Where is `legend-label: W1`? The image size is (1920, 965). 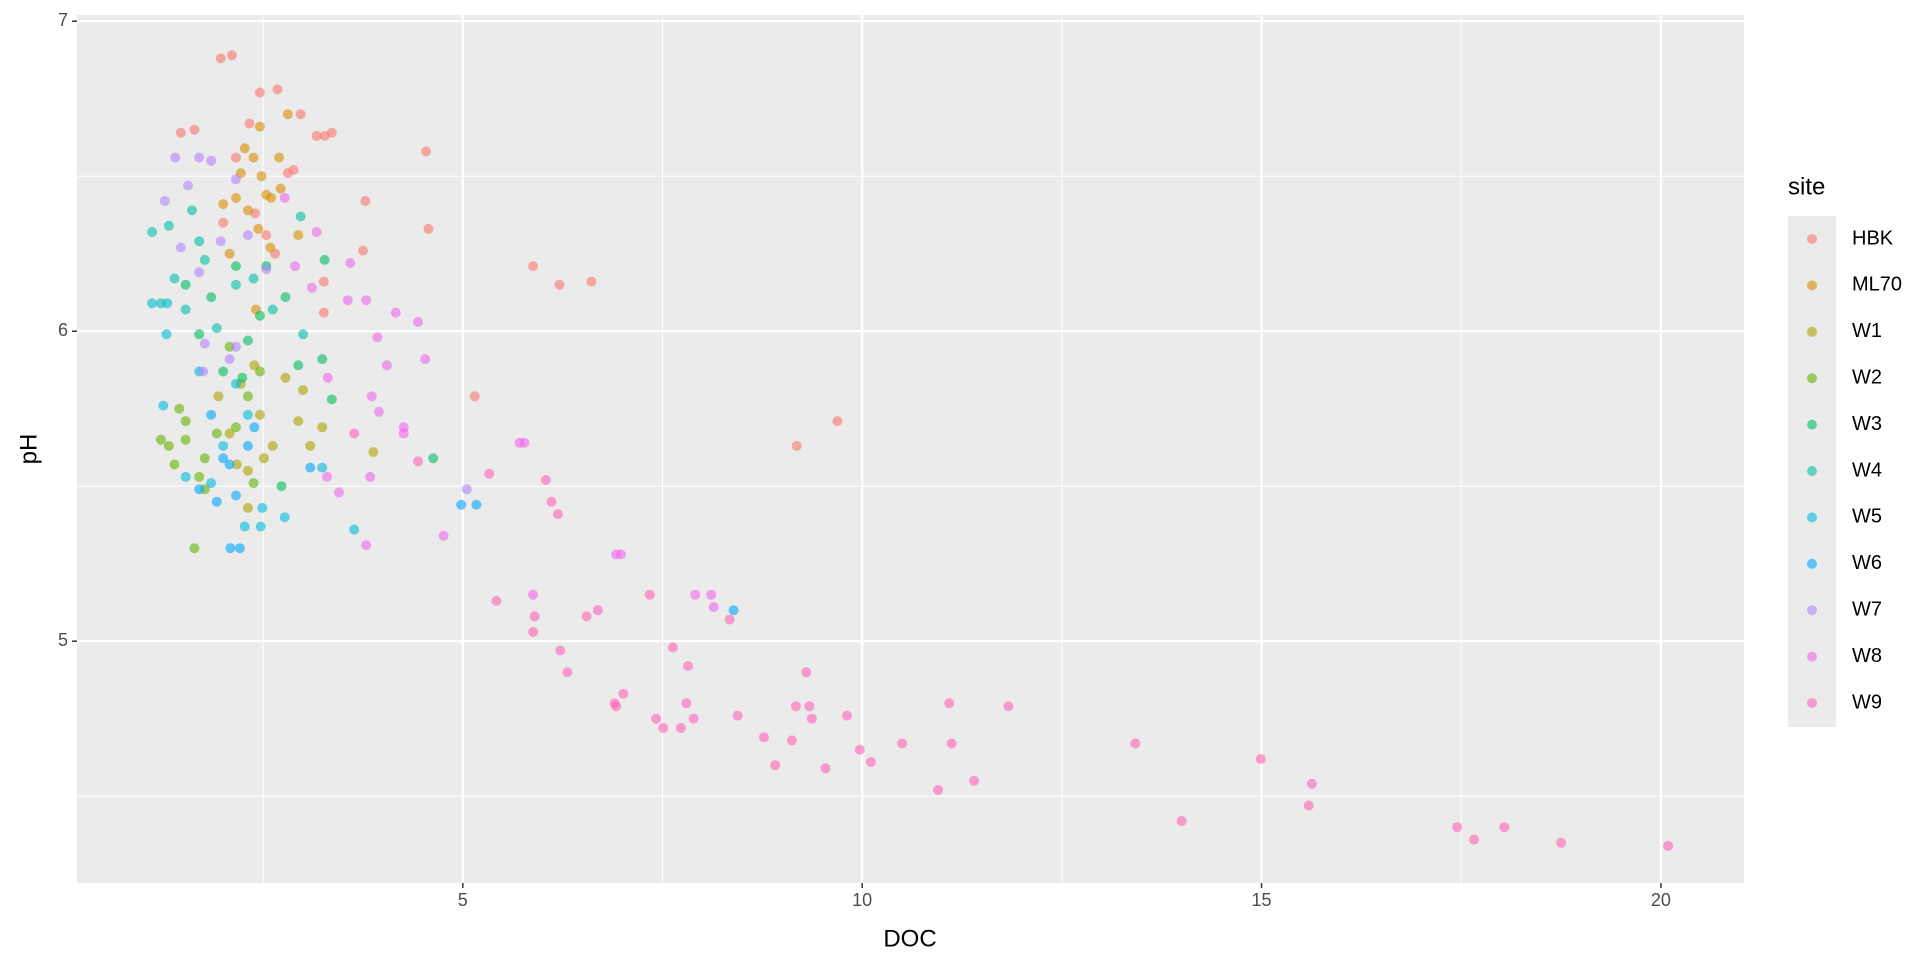
legend-label: W1 is located at coordinates (1867, 331).